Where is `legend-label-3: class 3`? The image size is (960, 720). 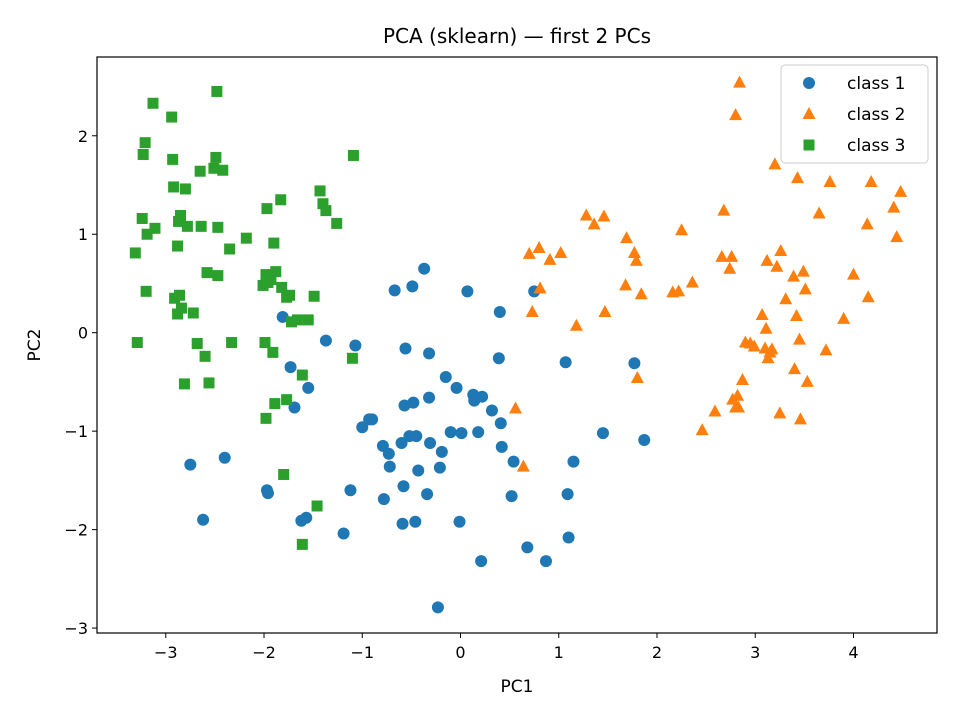 legend-label-3: class 3 is located at coordinates (876, 146).